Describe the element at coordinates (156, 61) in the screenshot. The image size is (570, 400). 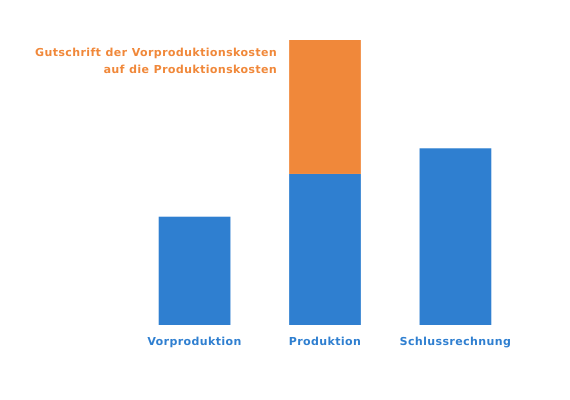
I see `series-label: Gutschrift der Vorproduktionskosten auf die Produktionskosten` at that location.